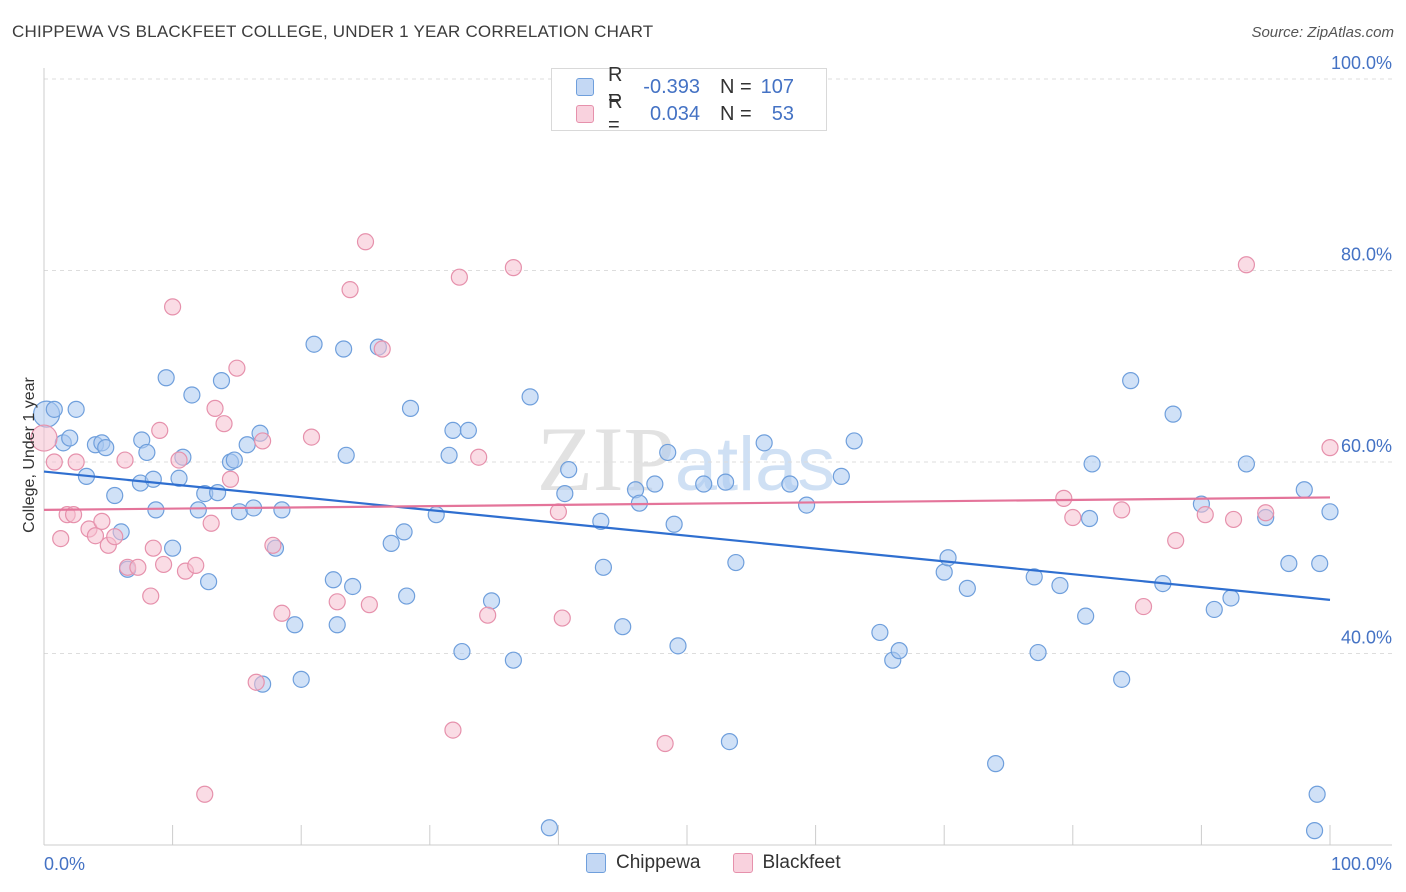  Describe the element at coordinates (685, 86) in the screenshot. I see `legend-row-chippewa: R = -0.393 N = 107` at that location.